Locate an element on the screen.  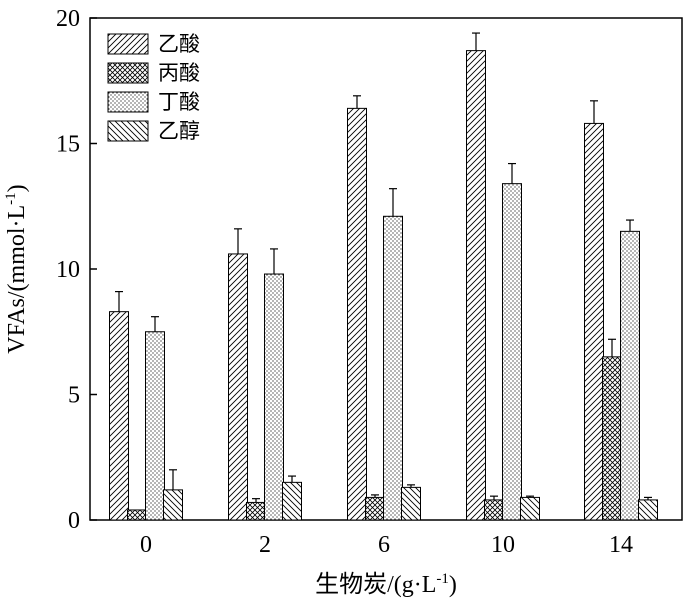
y-axis-label: VFAs/(mmol·L-1) is located at coordinates (16, 268).